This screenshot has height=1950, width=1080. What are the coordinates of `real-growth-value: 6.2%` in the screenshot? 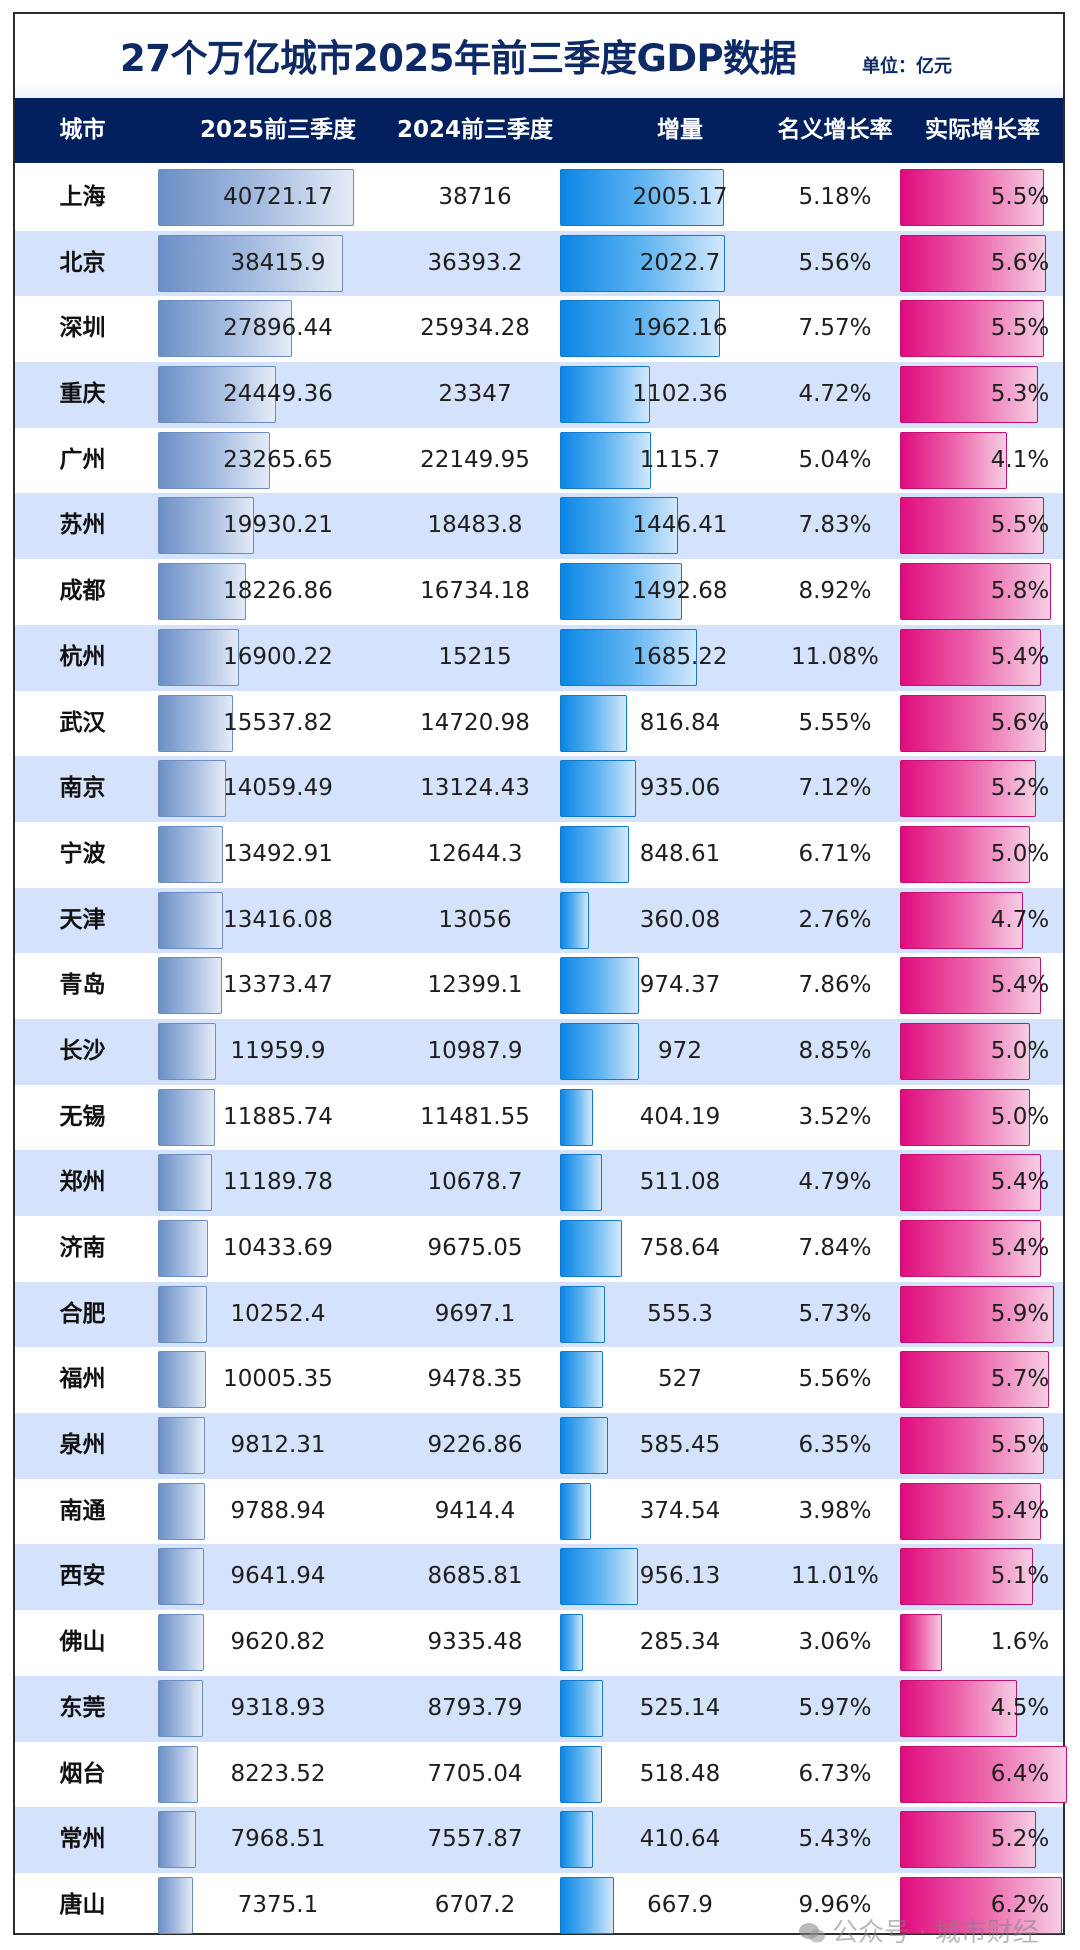 It's located at (1020, 1904).